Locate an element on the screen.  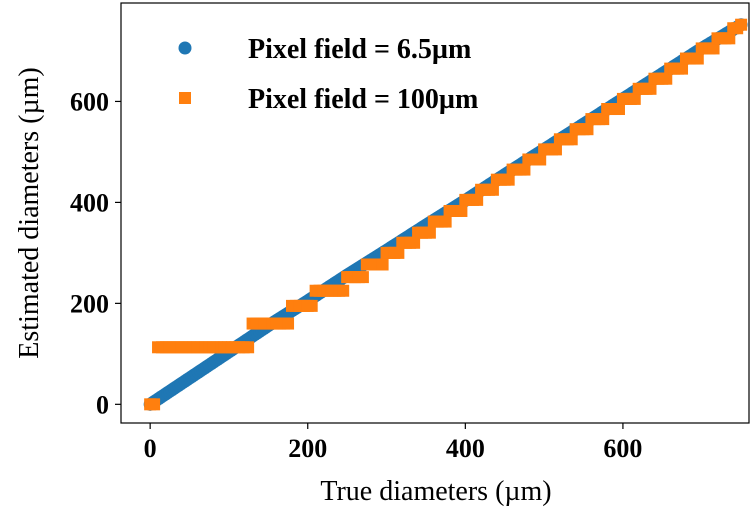
legend-marker-square is located at coordinates (185, 98).